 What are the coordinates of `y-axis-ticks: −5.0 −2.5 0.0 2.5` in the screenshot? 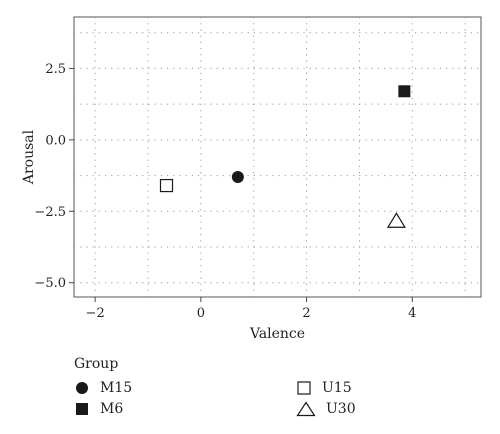 It's located at (54, 176).